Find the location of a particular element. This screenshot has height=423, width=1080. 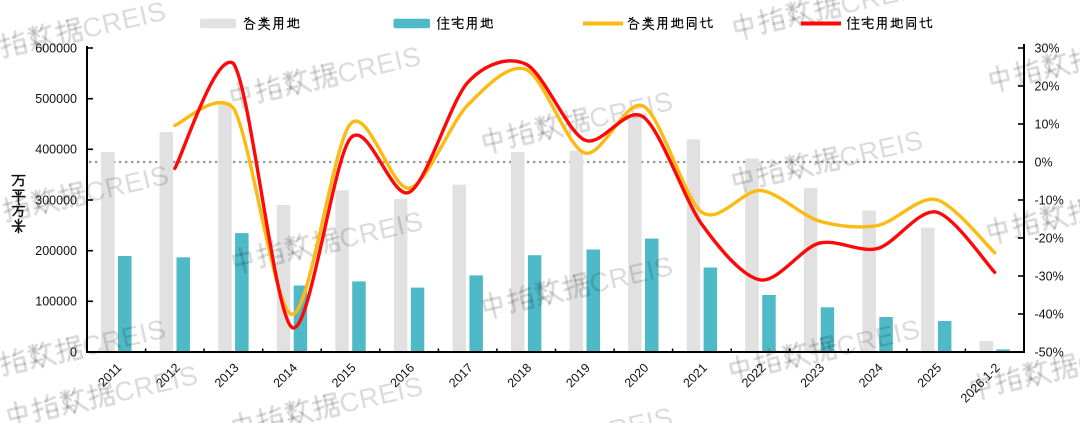

svg-text: 20% is located at coordinates (1047, 86).